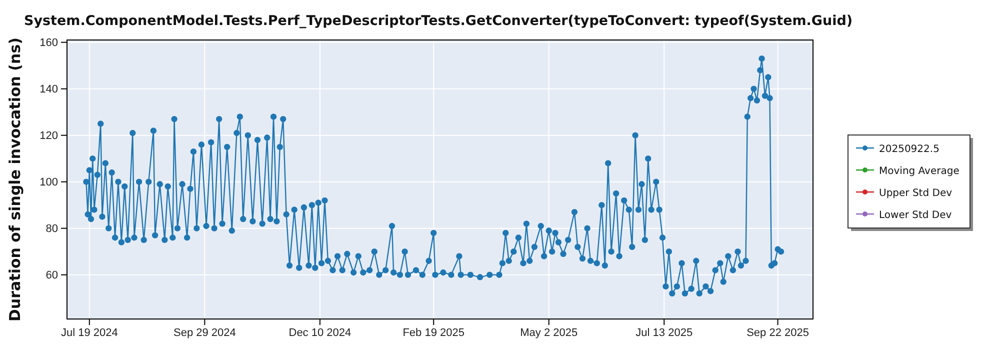  What do you see at coordinates (15, 180) in the screenshot?
I see `y-axis-title: Duration of single invocation (ns)` at bounding box center [15, 180].